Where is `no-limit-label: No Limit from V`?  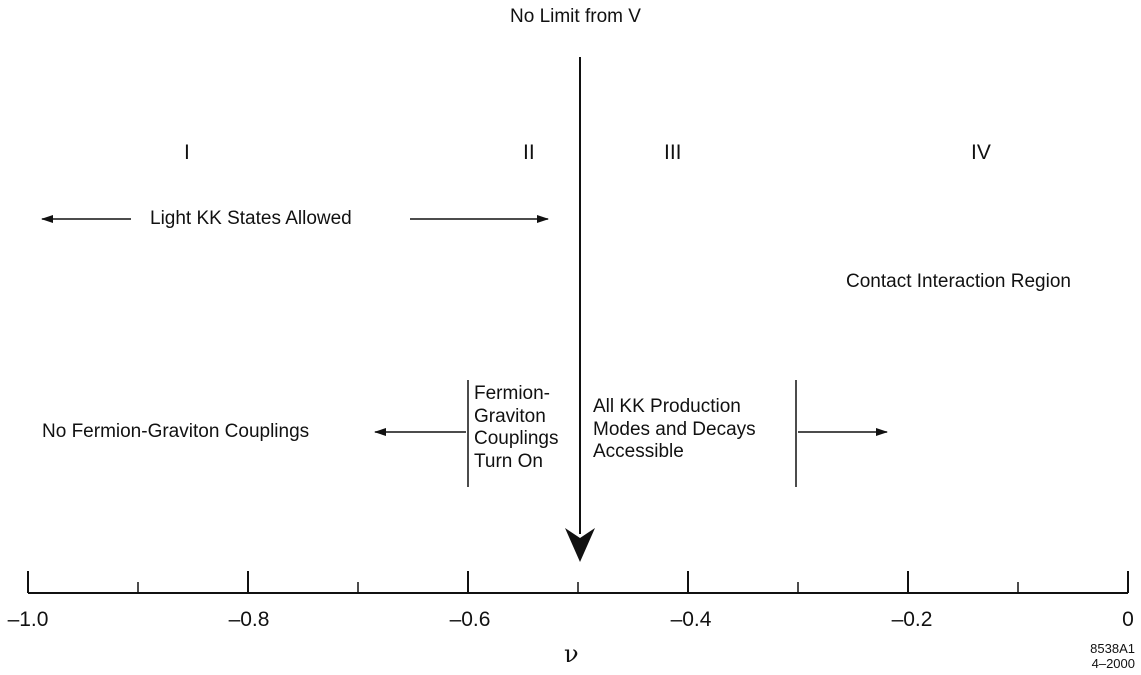
no-limit-label: No Limit from V is located at coordinates (575, 16).